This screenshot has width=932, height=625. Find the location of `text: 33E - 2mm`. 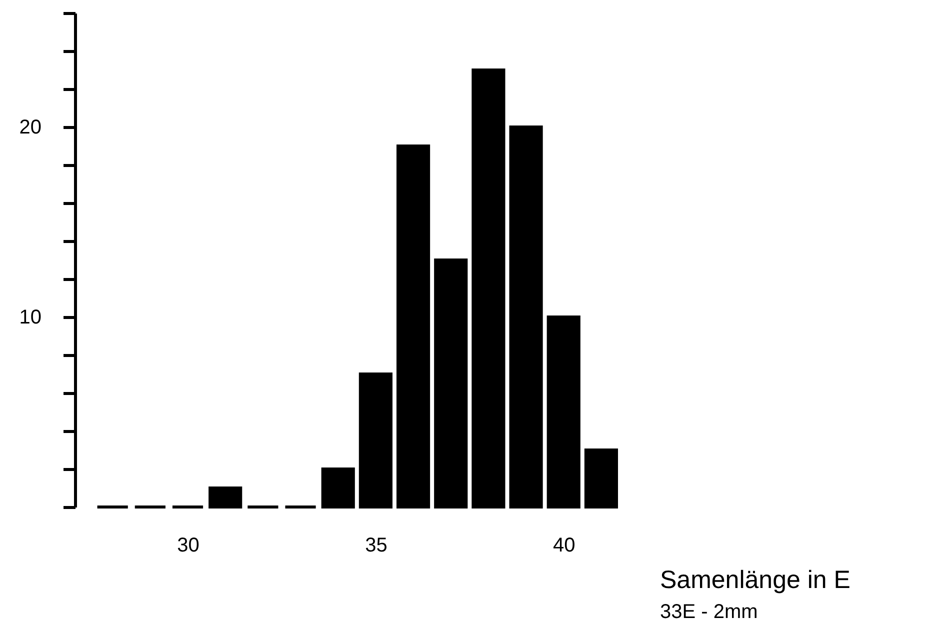

text: 33E - 2mm is located at coordinates (709, 612).